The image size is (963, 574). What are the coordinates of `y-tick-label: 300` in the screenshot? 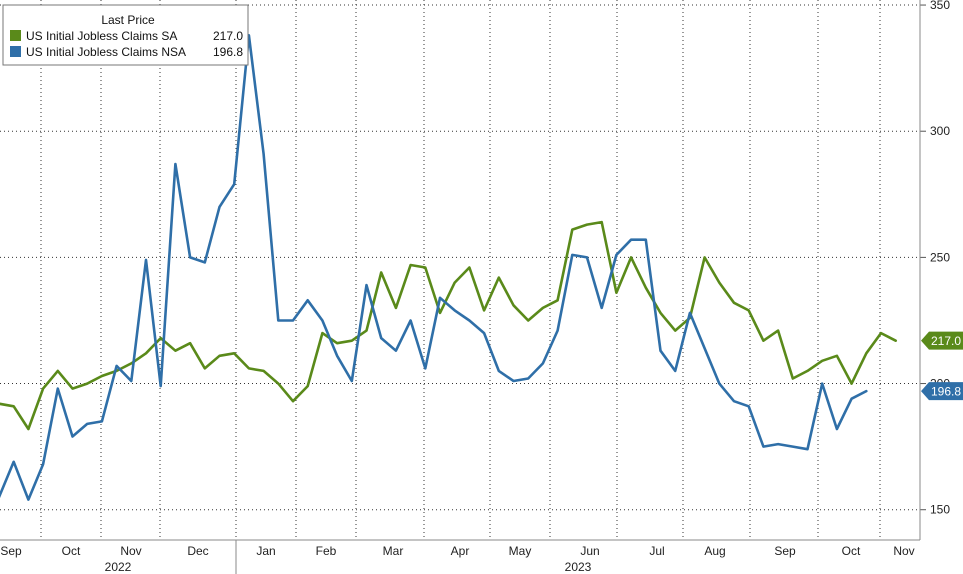 It's located at (940, 131).